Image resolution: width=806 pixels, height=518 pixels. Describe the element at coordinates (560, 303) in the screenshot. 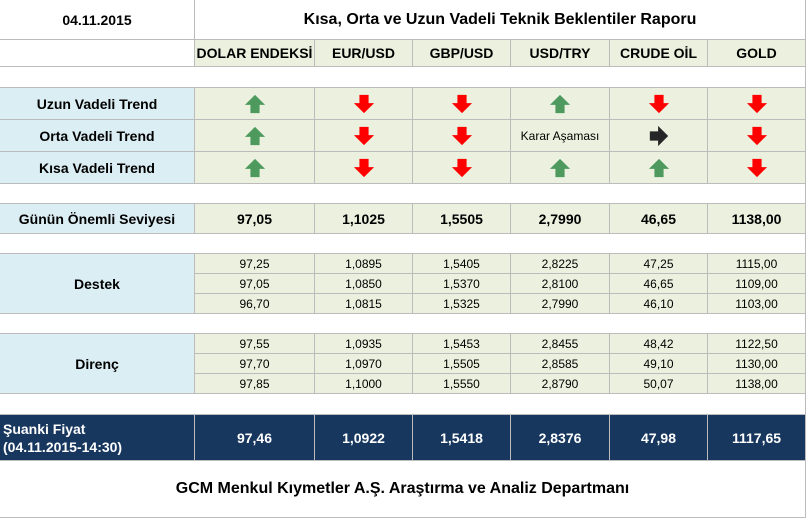

I see `support-value-text: 2,7990` at that location.